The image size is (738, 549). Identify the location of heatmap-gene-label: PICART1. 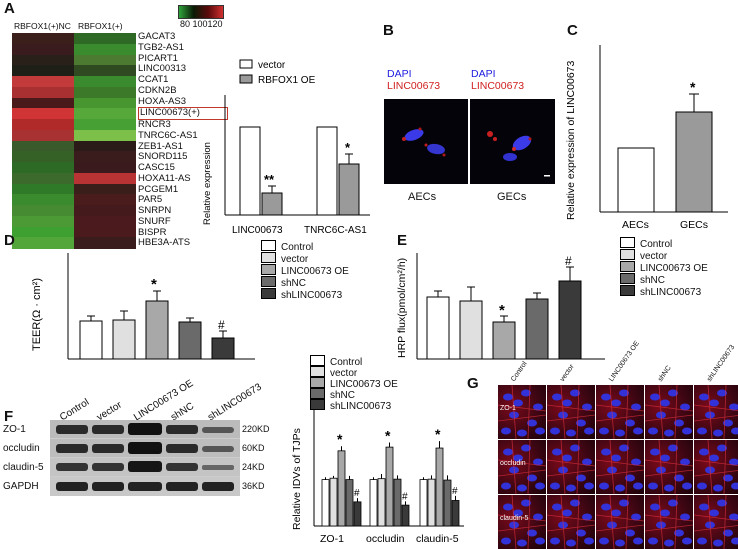
(158, 58).